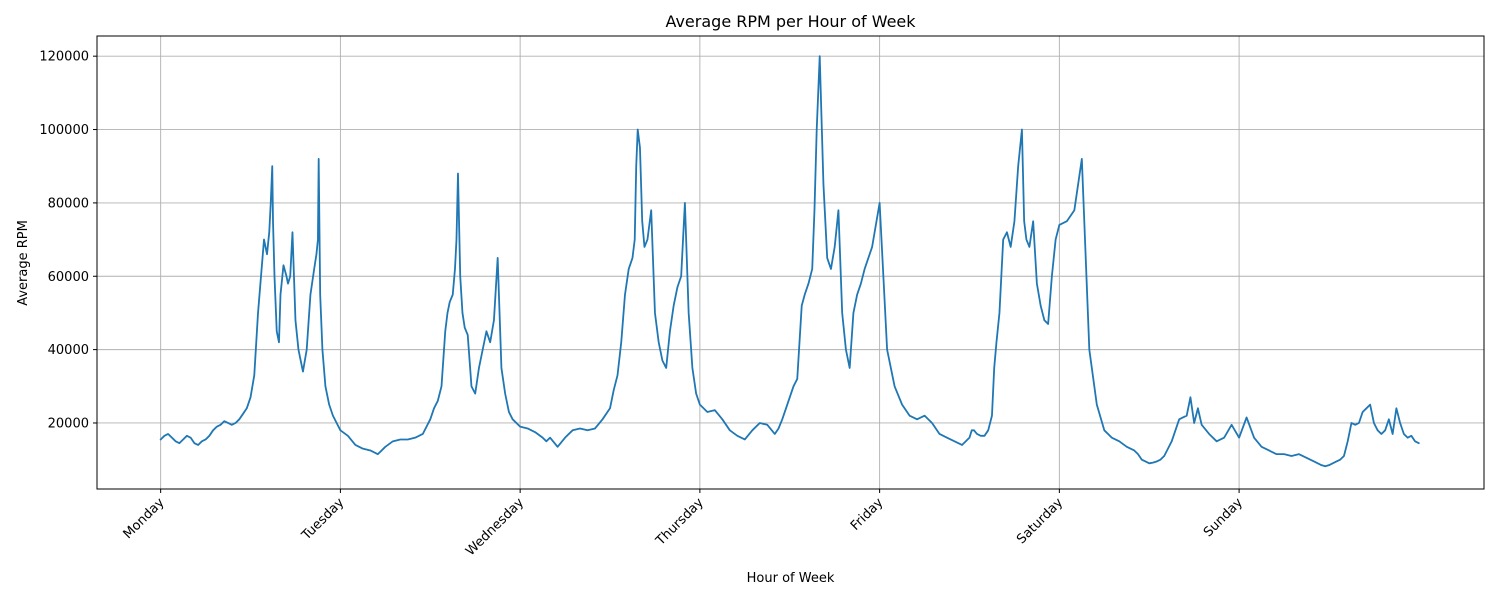  Describe the element at coordinates (1223, 517) in the screenshot. I see `x-tick-label: Sunday` at that location.